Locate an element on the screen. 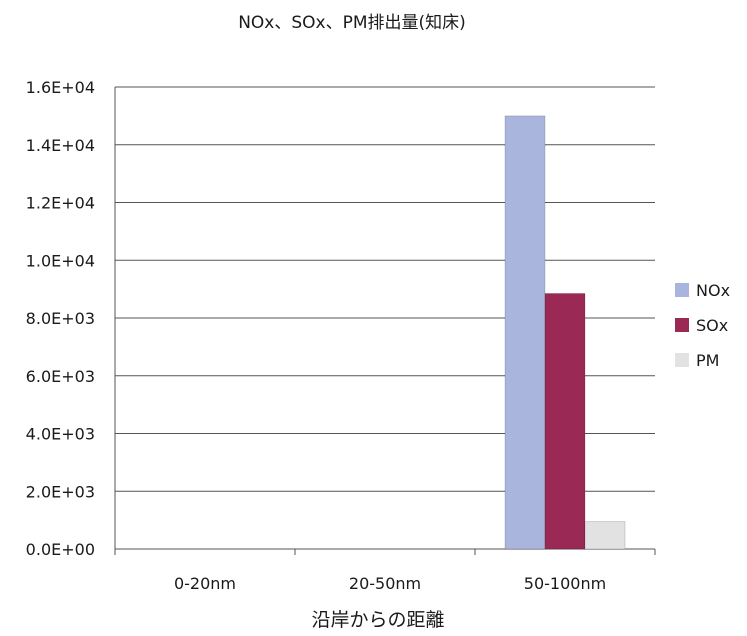 This screenshot has width=747, height=636. x-tick-label: 50-100nm is located at coordinates (565, 583).